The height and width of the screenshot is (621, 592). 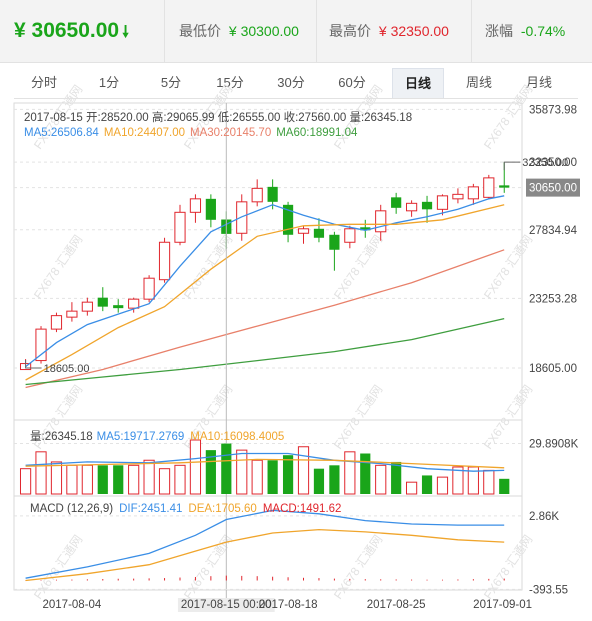 What do you see at coordinates (548, 590) in the screenshot?
I see `macd-y-tick: -393.55` at bounding box center [548, 590].